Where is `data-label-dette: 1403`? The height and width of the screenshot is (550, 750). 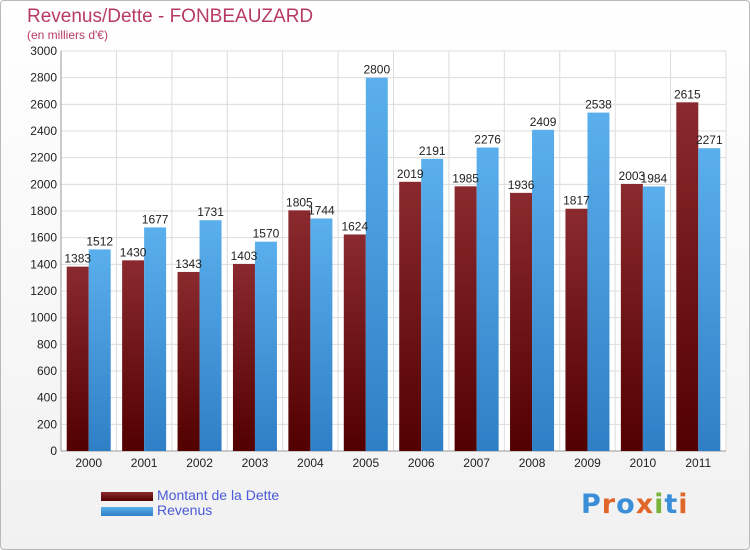 data-label-dette: 1403 is located at coordinates (244, 256).